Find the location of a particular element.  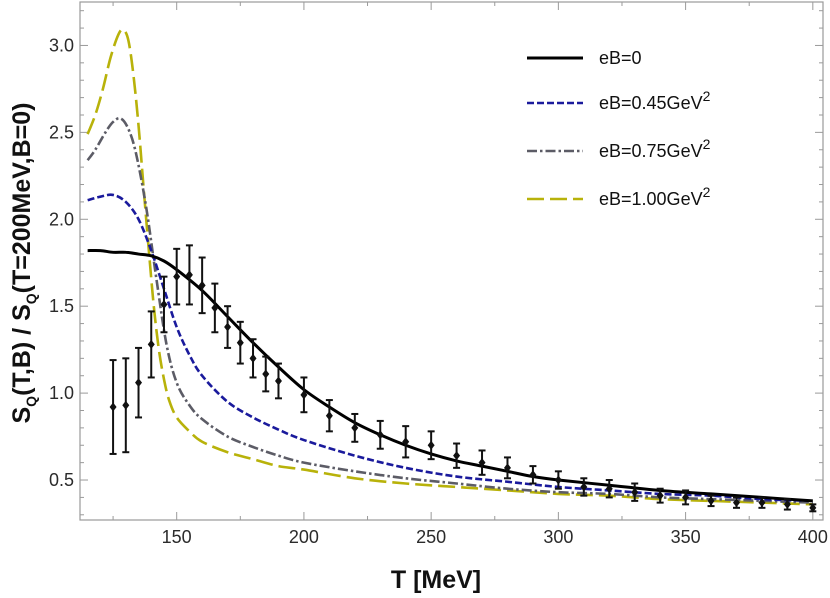

y-tick-label: 1.0 is located at coordinates (61, 393).